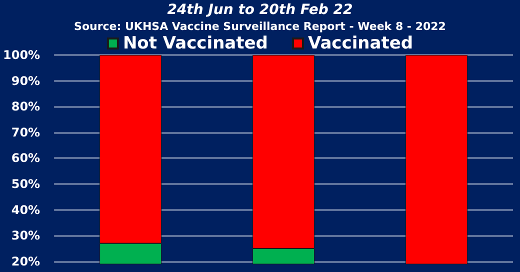  What do you see at coordinates (25, 81) in the screenshot?
I see `y-tick-label: 90%` at bounding box center [25, 81].